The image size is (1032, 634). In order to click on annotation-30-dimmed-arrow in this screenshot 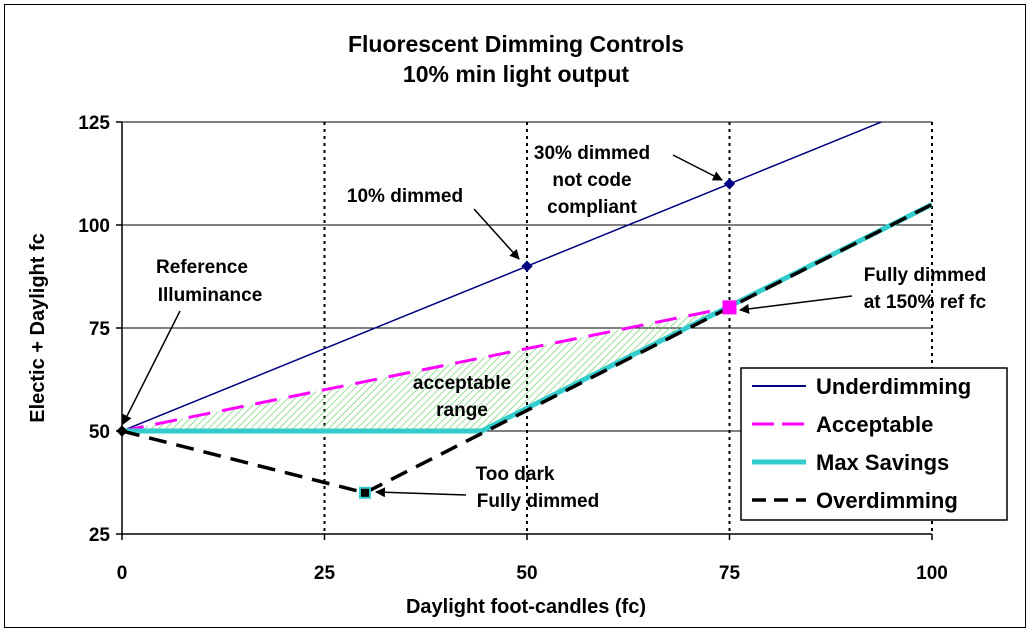, I will do `click(697, 167)`.